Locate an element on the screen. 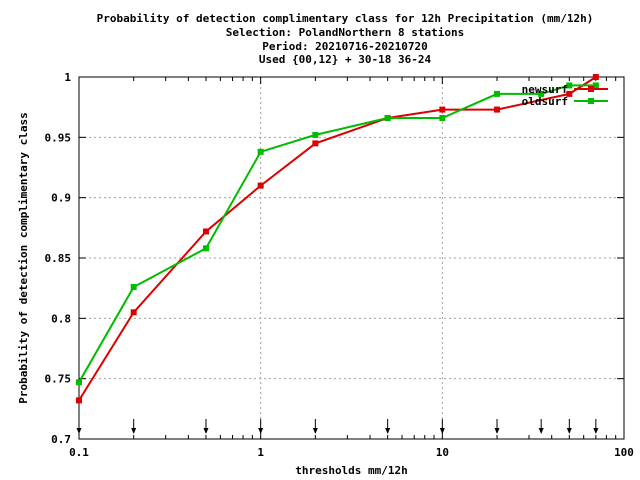 This screenshot has height=480, width=640. x-tick-label: 10 is located at coordinates (442, 452).